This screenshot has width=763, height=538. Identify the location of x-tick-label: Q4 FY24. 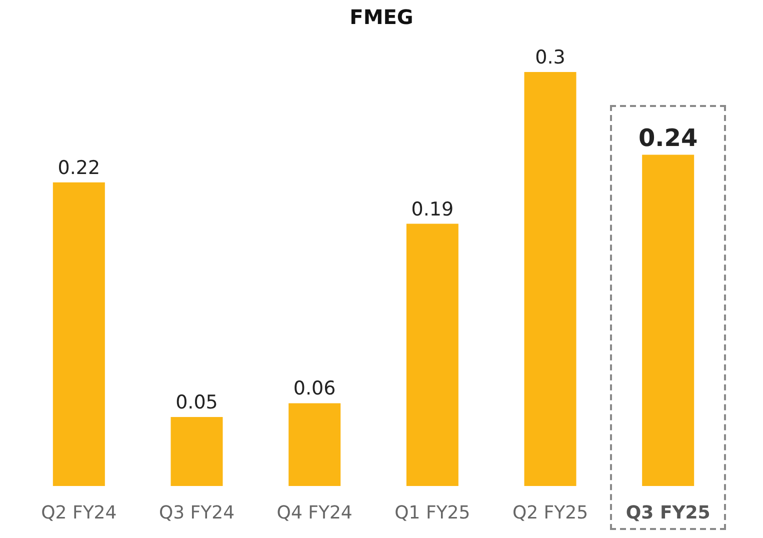
(314, 513).